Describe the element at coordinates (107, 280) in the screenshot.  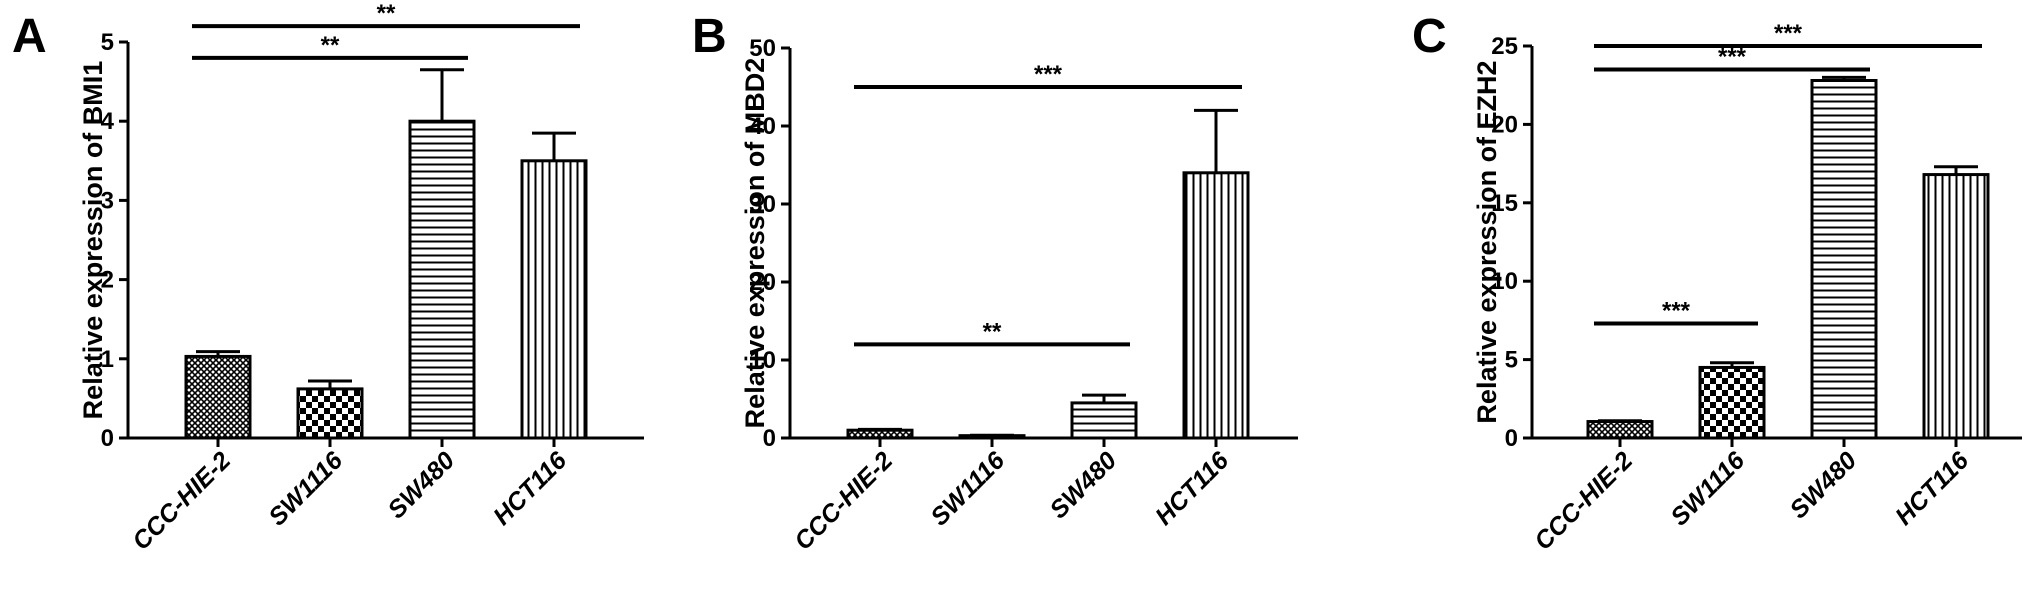
I see `y-tick-label: 2` at that location.